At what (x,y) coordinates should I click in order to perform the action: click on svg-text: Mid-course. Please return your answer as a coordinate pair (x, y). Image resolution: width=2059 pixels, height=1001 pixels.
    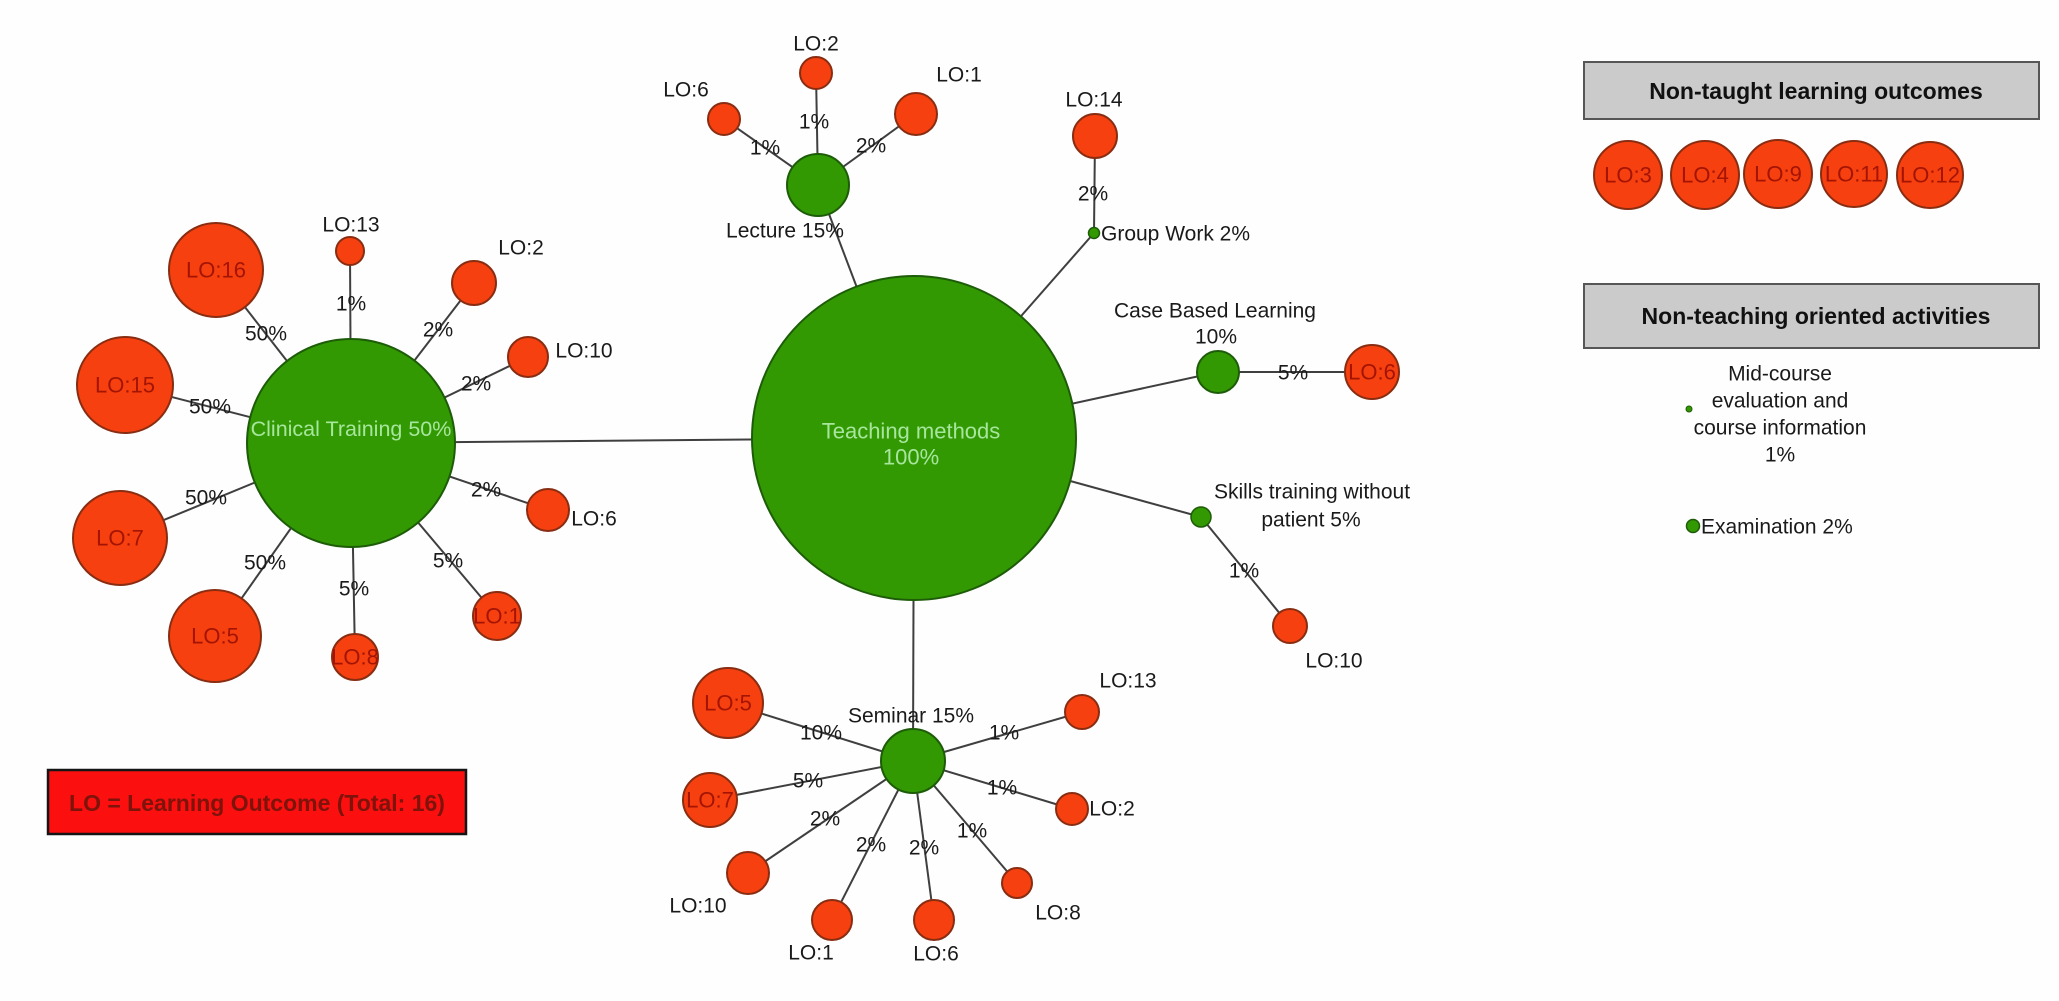
    Looking at the image, I should click on (1780, 374).